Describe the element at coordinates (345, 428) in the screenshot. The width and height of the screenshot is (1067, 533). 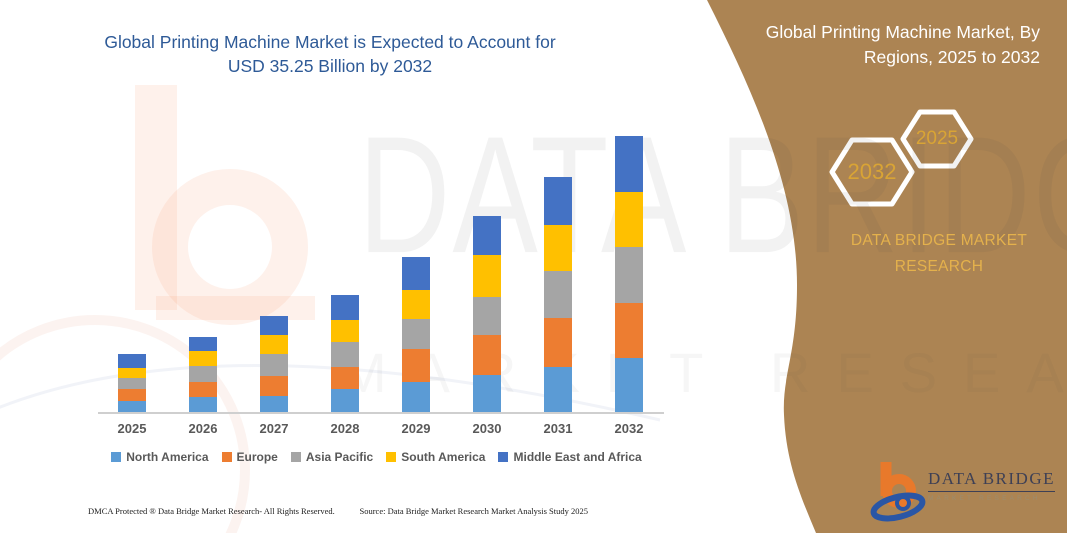
I see `x-axis-label-2028: 2028` at that location.